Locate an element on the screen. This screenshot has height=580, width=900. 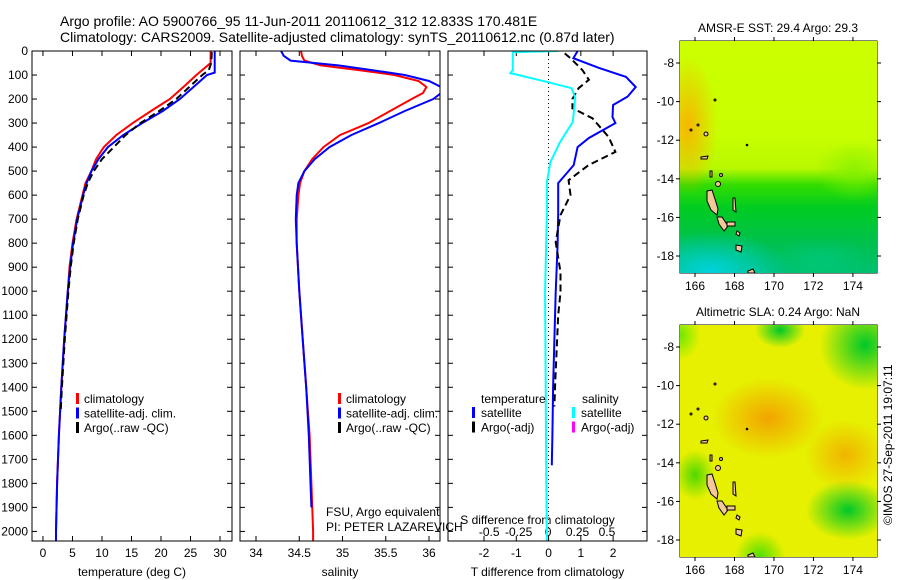
s-axis-label: S difference from climatology is located at coordinates (537, 520).